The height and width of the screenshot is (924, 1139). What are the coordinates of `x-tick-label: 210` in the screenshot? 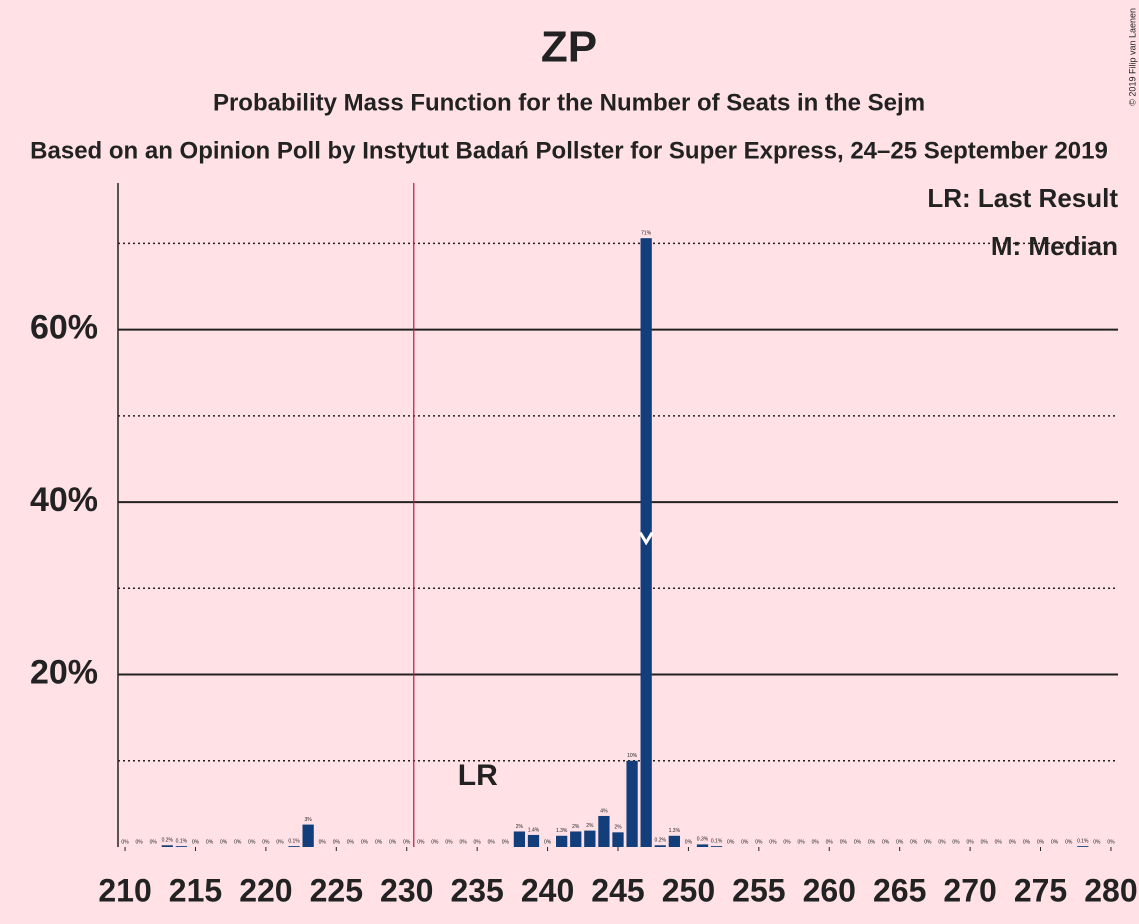 It's located at (124, 890).